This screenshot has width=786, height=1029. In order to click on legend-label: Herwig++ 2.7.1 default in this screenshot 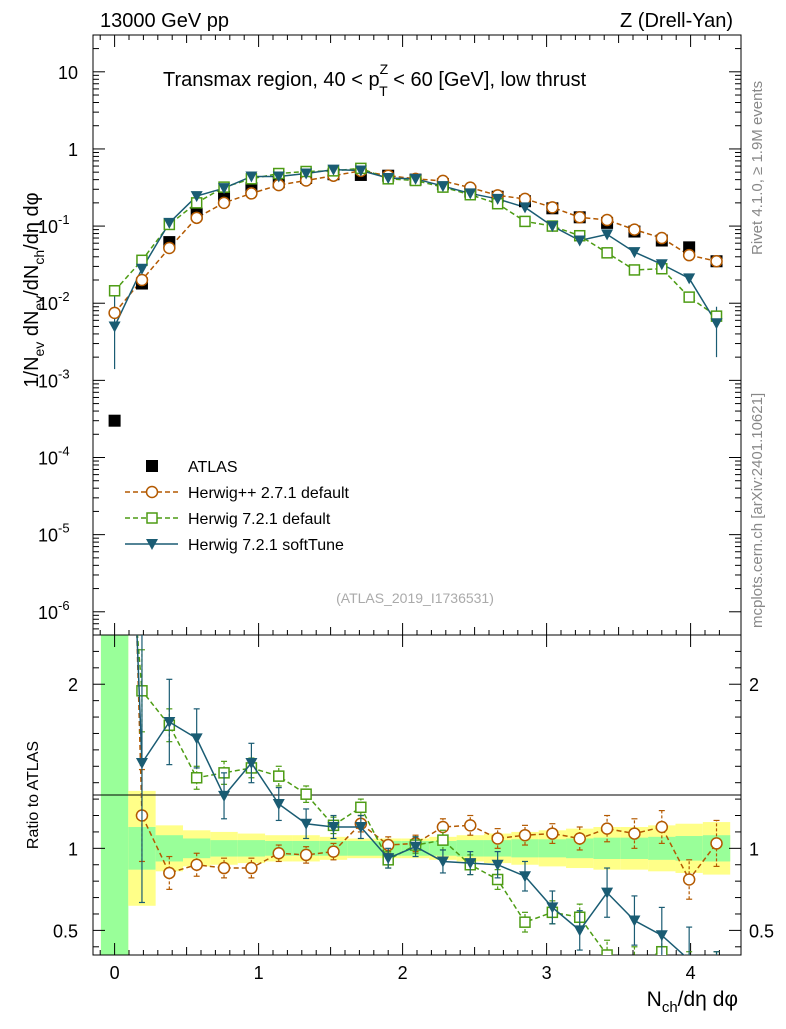, I will do `click(269, 493)`.